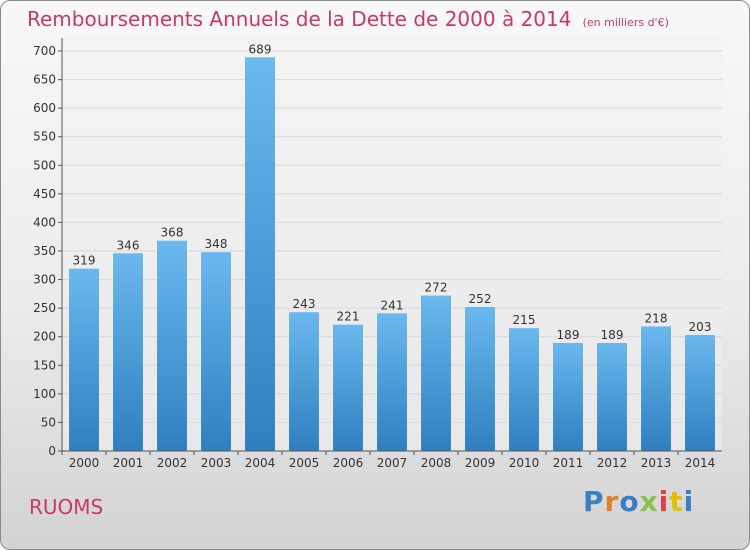 This screenshot has height=550, width=750. Describe the element at coordinates (304, 463) in the screenshot. I see `x-tick-label: 2005` at that location.